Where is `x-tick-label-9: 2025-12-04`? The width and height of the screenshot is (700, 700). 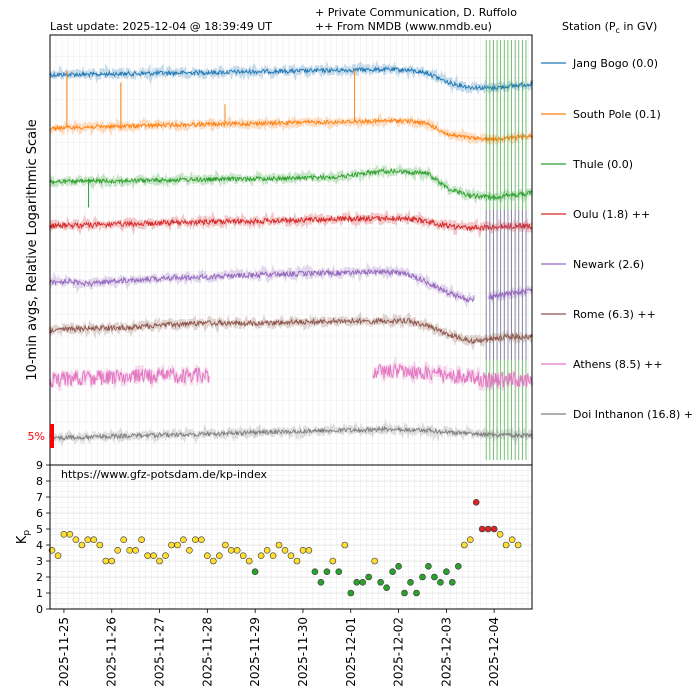 x-tick-label-9: 2025-12-04 is located at coordinates (494, 652).